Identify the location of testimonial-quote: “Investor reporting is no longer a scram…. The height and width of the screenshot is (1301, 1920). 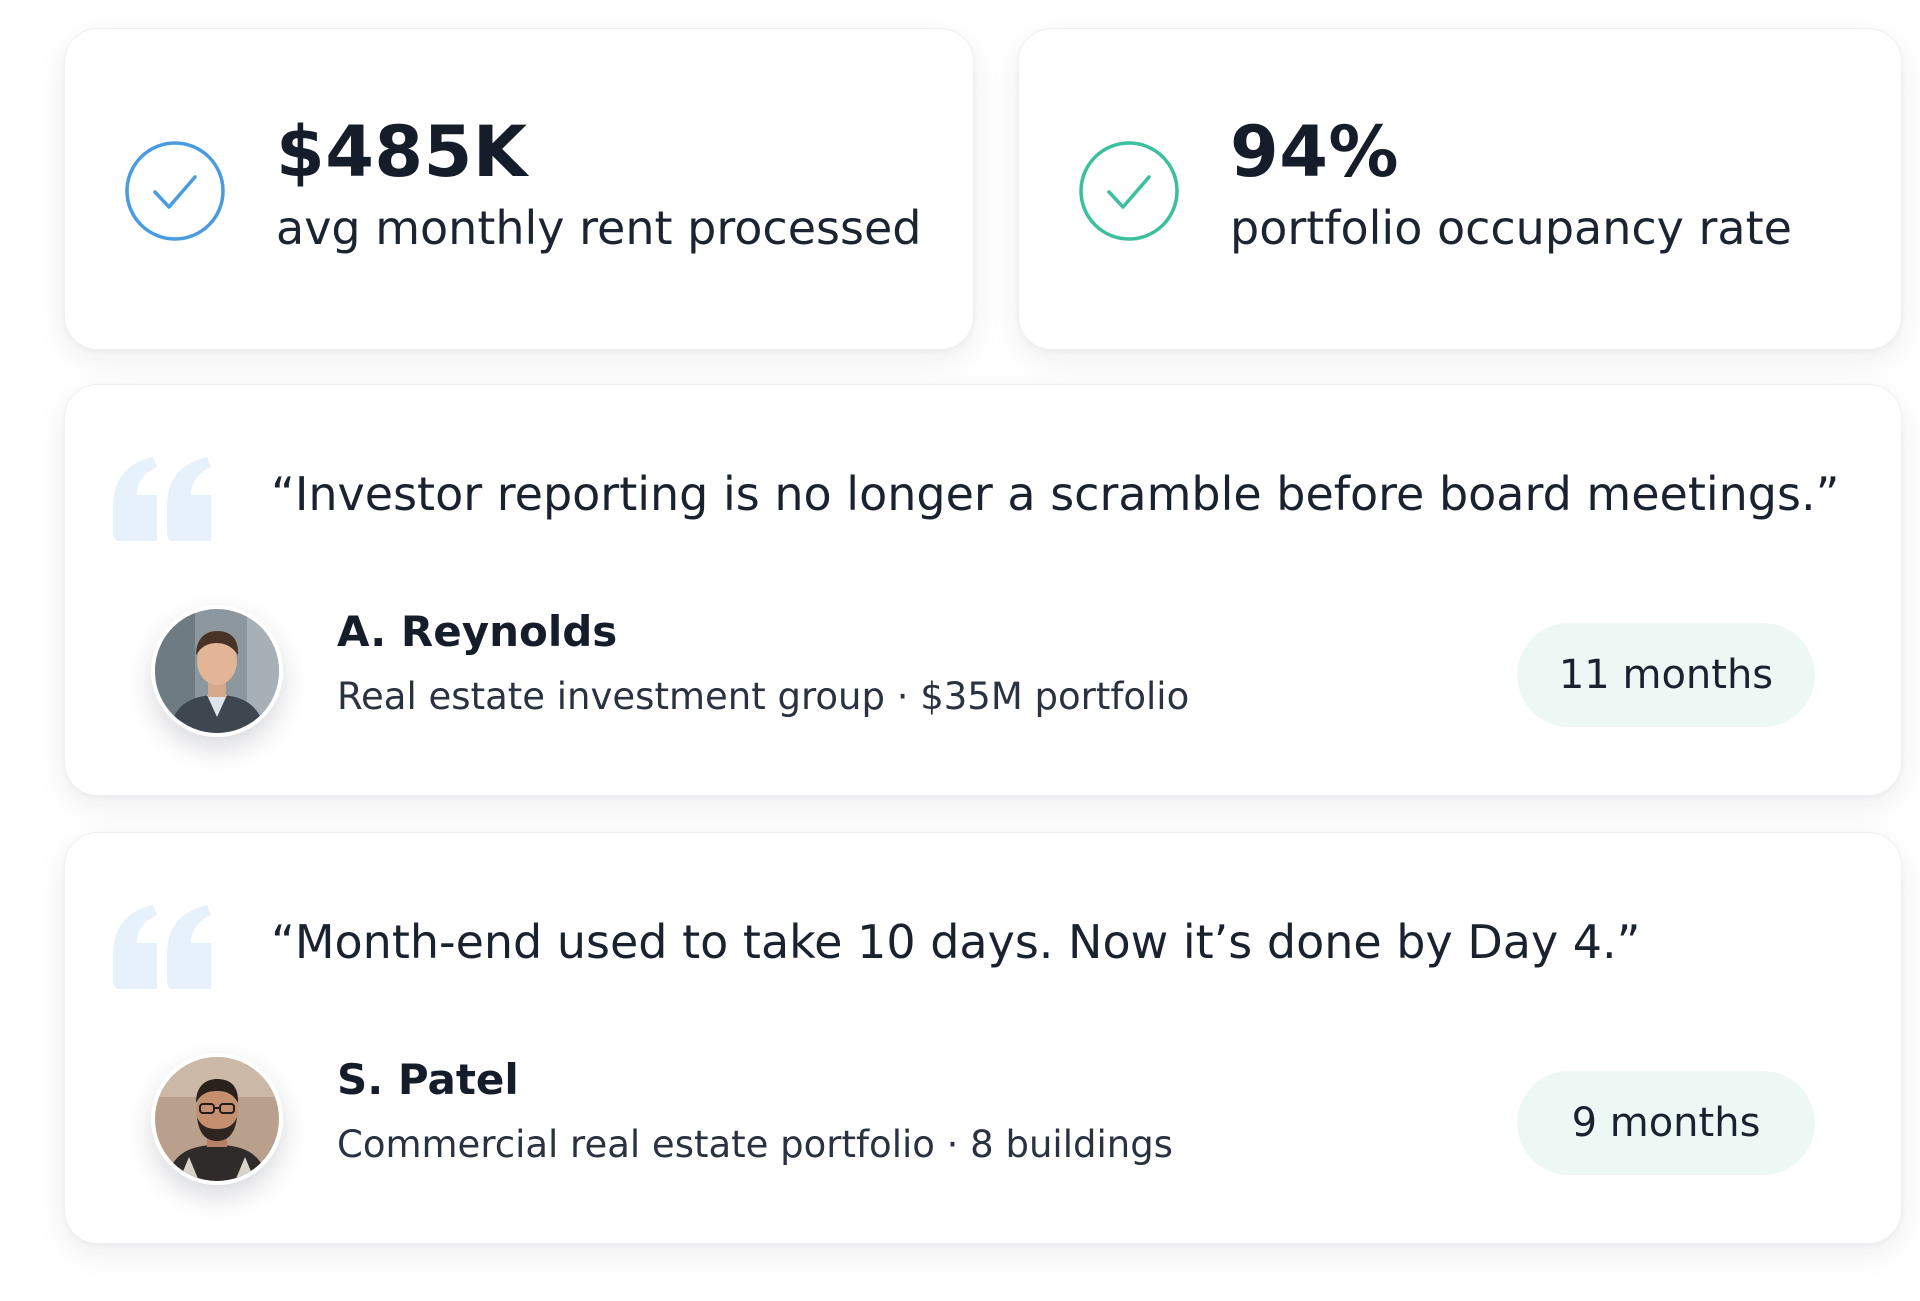
(1055, 494).